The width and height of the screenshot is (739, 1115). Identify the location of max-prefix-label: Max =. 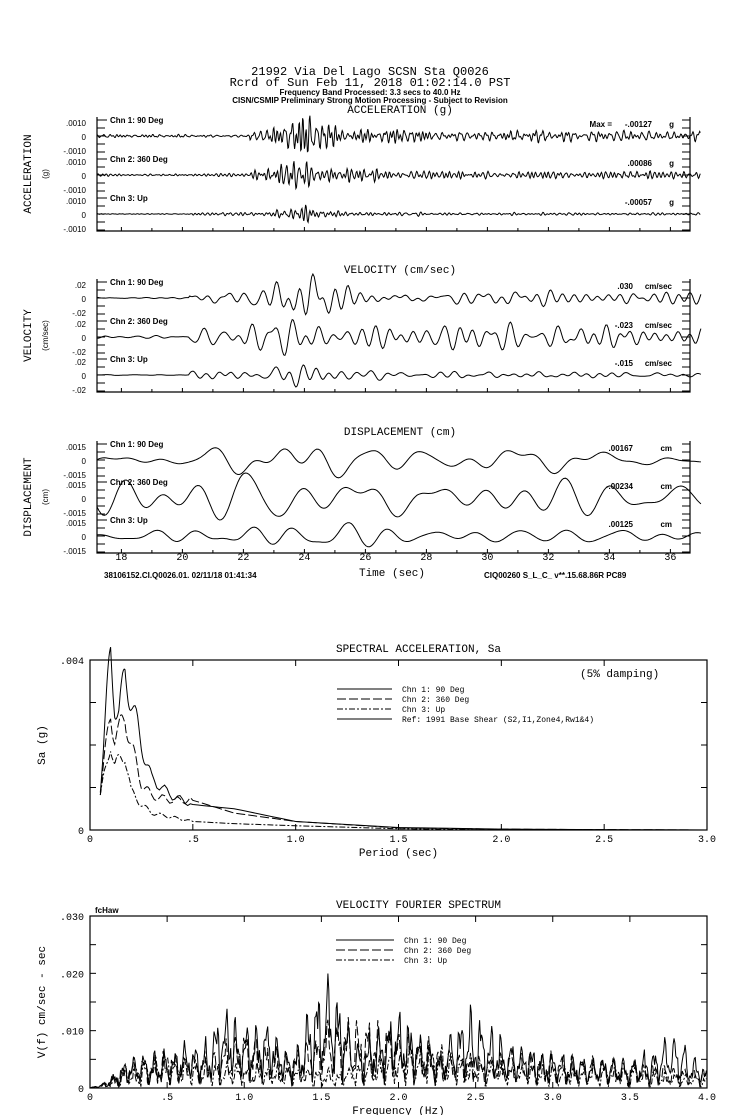
(601, 124).